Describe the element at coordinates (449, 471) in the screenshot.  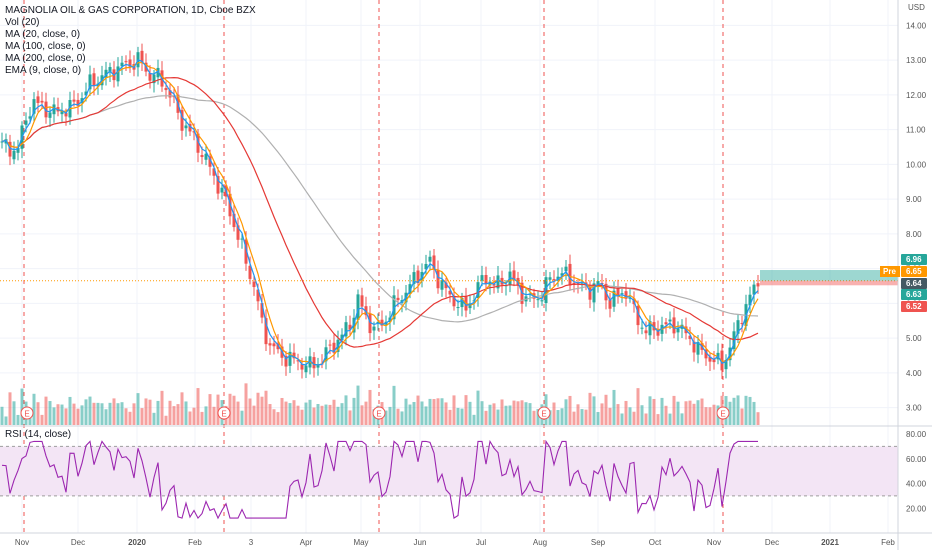
I see `rsi-band` at that location.